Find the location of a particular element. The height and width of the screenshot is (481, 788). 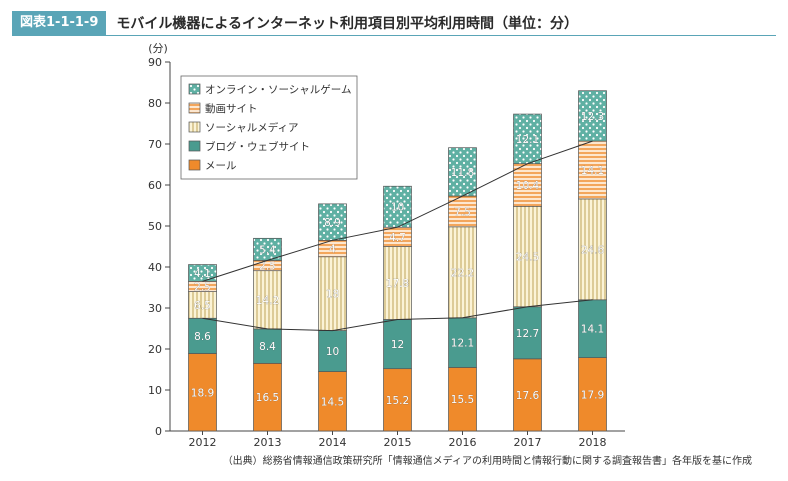

x-tick-label: 2017 is located at coordinates (528, 442).